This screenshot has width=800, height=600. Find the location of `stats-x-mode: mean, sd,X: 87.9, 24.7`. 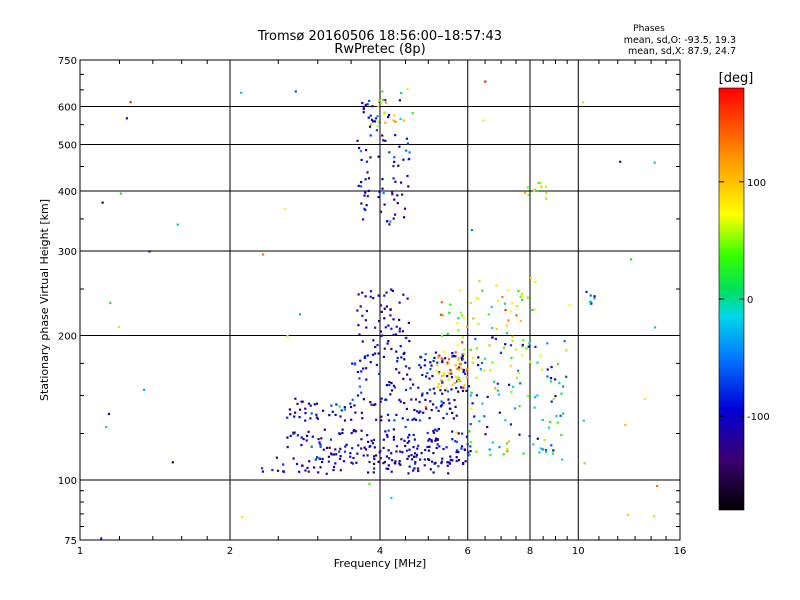

stats-x-mode: mean, sd,X: 87.9, 24.7 is located at coordinates (682, 51).